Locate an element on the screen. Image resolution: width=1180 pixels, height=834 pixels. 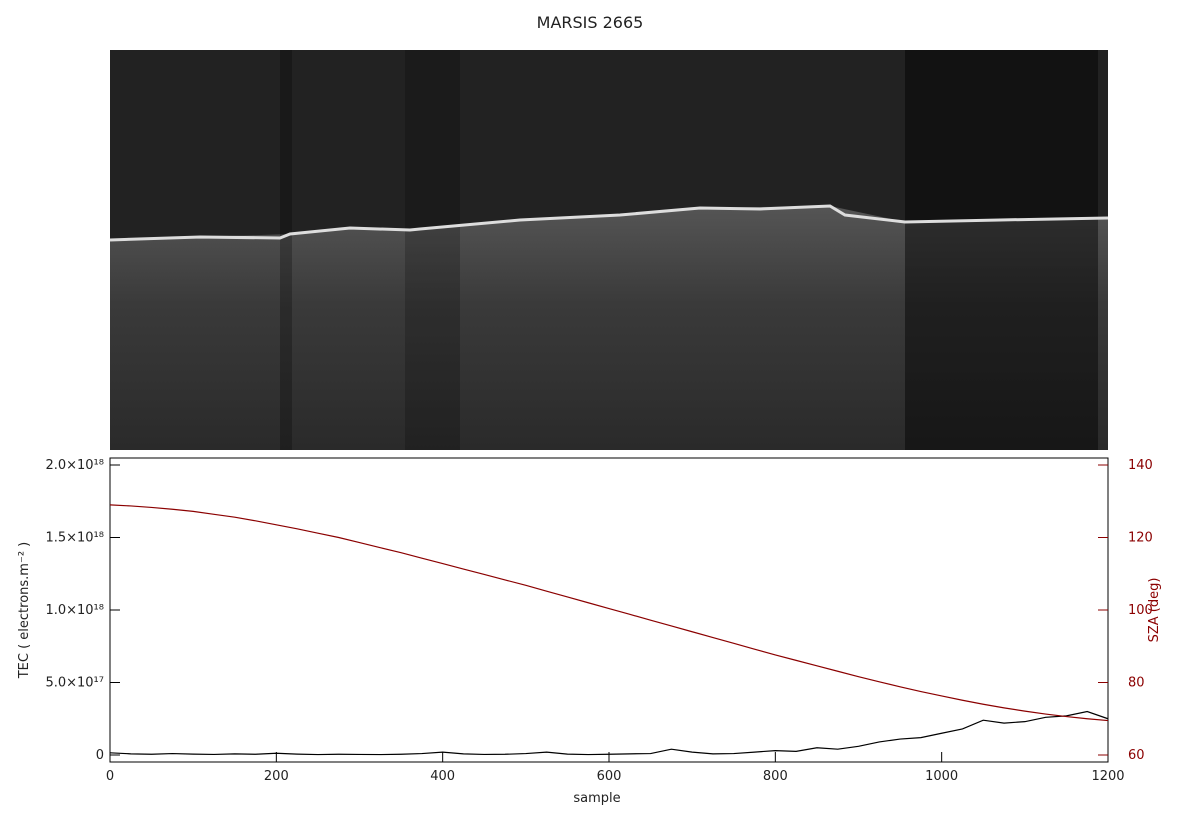
x-tick-label: 0 is located at coordinates (110, 776).